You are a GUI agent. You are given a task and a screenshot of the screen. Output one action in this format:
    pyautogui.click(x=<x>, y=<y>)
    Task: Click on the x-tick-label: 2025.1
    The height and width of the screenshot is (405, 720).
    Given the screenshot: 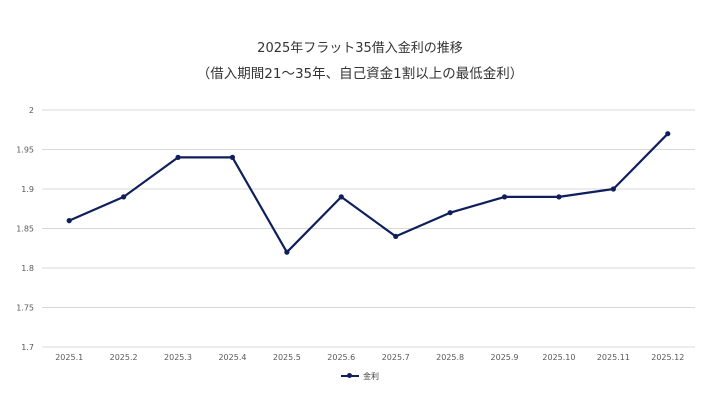 What is the action you would take?
    pyautogui.click(x=69, y=357)
    